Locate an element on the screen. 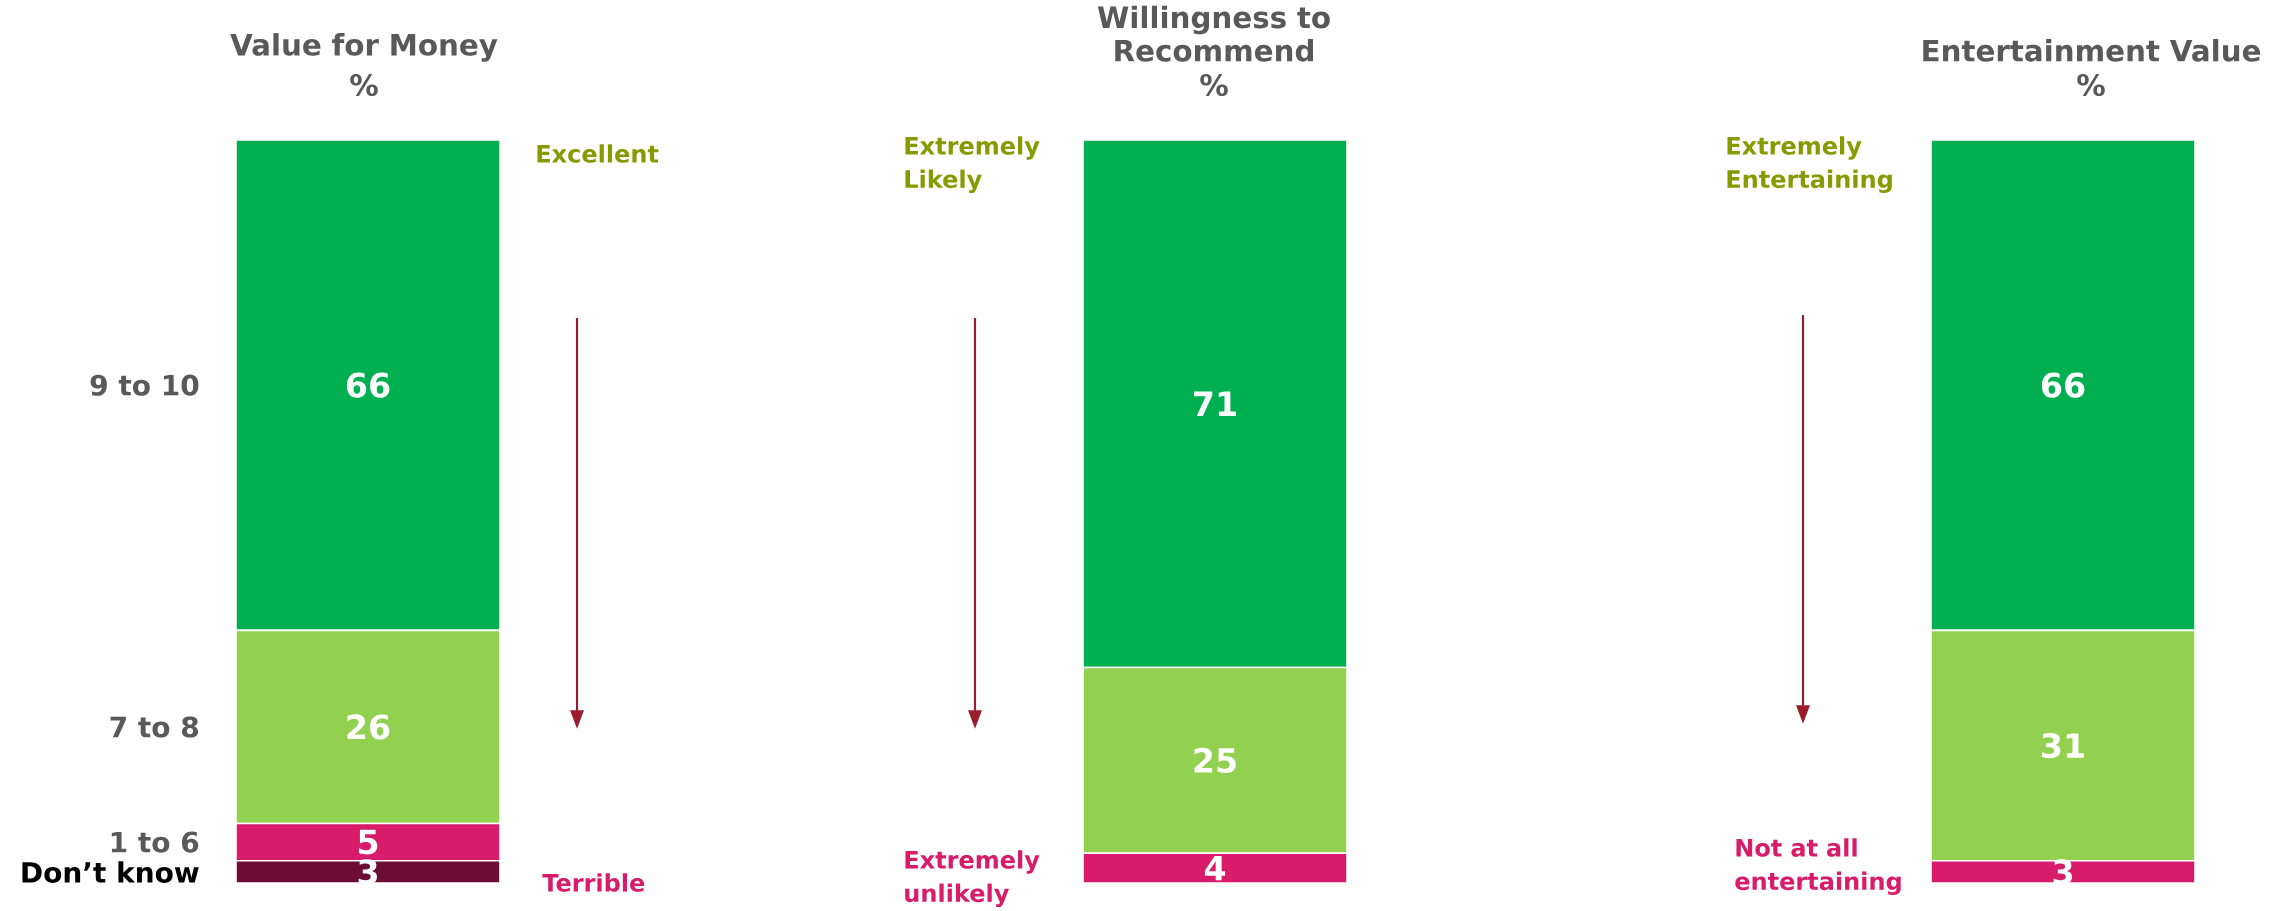 The width and height of the screenshot is (2285, 911). series-label: Don’t know is located at coordinates (110, 872).